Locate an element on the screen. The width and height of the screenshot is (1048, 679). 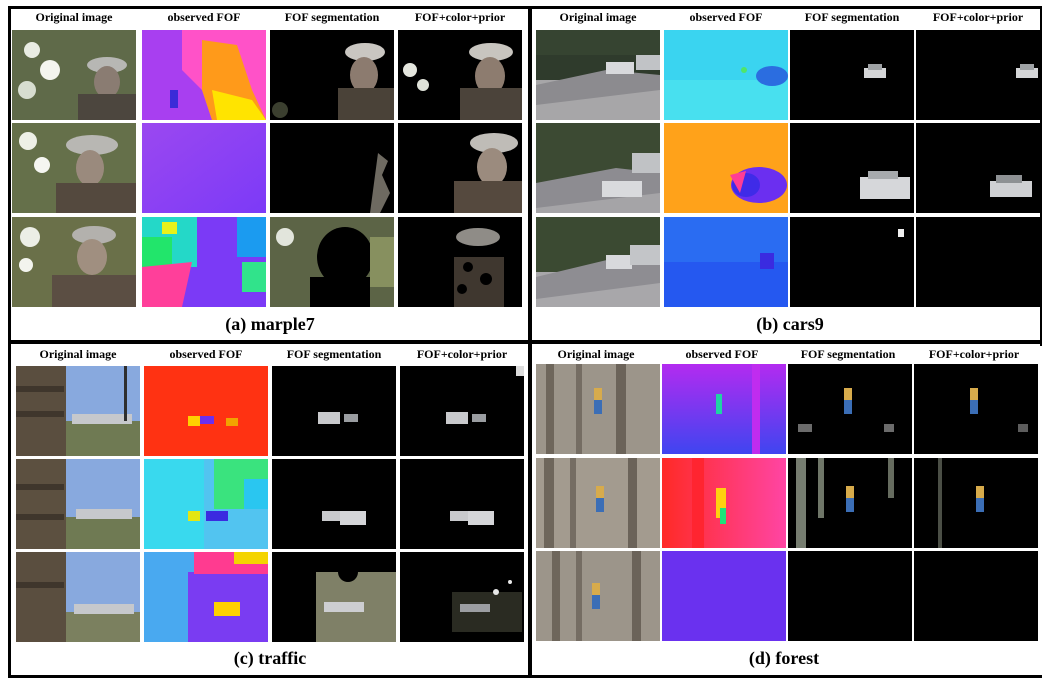
panel-caption: (b) cars9 is located at coordinates (790, 324).